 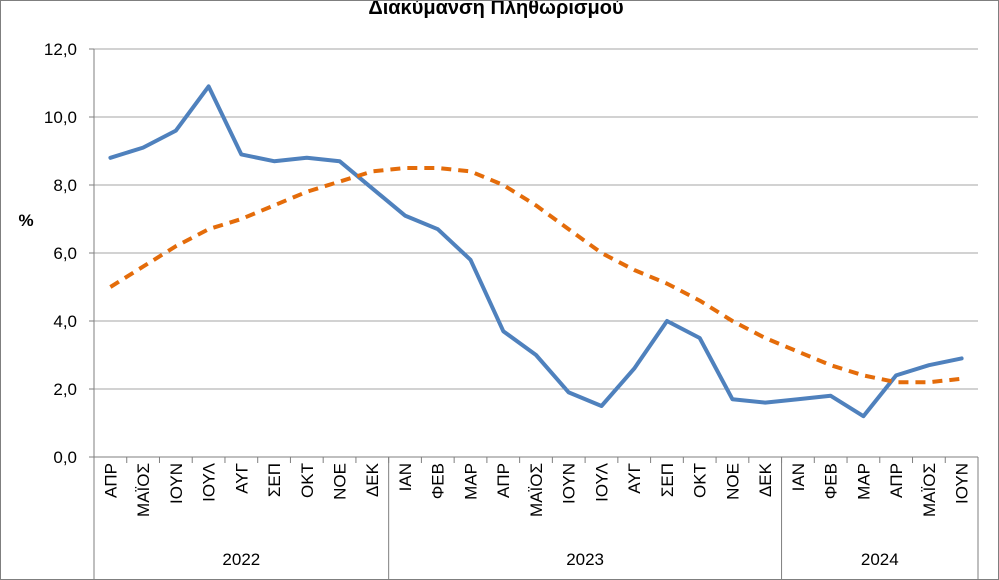 What do you see at coordinates (65, 321) in the screenshot?
I see `y-tick-label: 4,0` at bounding box center [65, 321].